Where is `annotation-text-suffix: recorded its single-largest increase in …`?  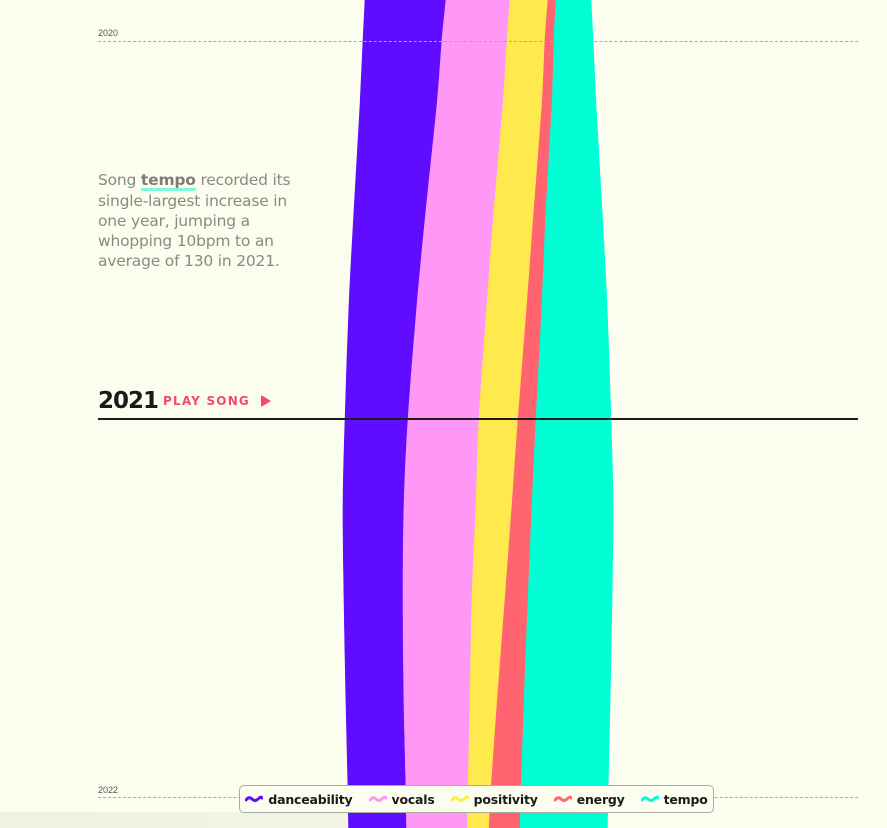 annotation-text-suffix: recorded its single-largest increase in … is located at coordinates (194, 220).